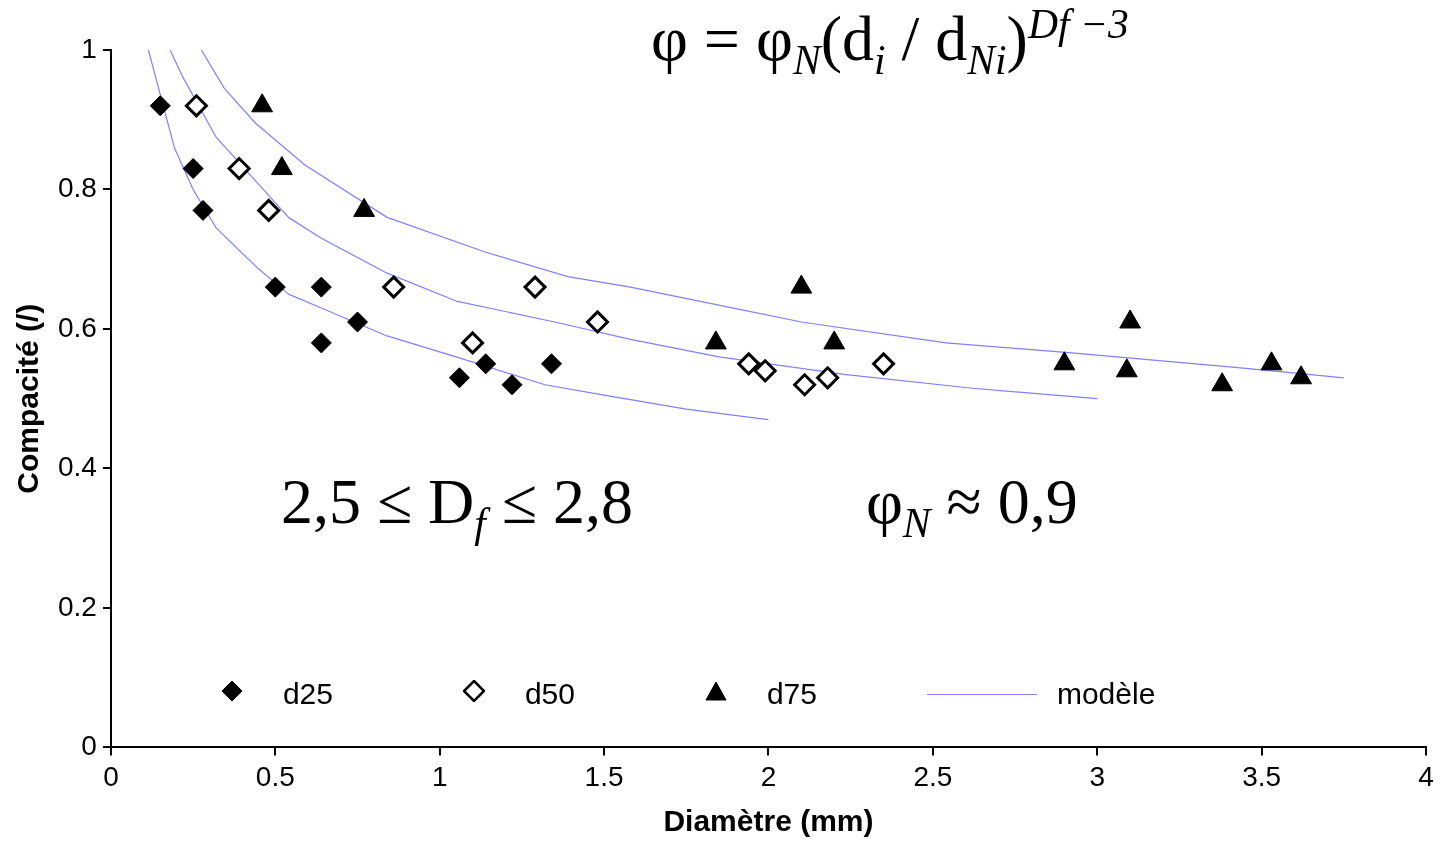 The height and width of the screenshot is (849, 1440). I want to click on legend-label: d75, so click(792, 694).